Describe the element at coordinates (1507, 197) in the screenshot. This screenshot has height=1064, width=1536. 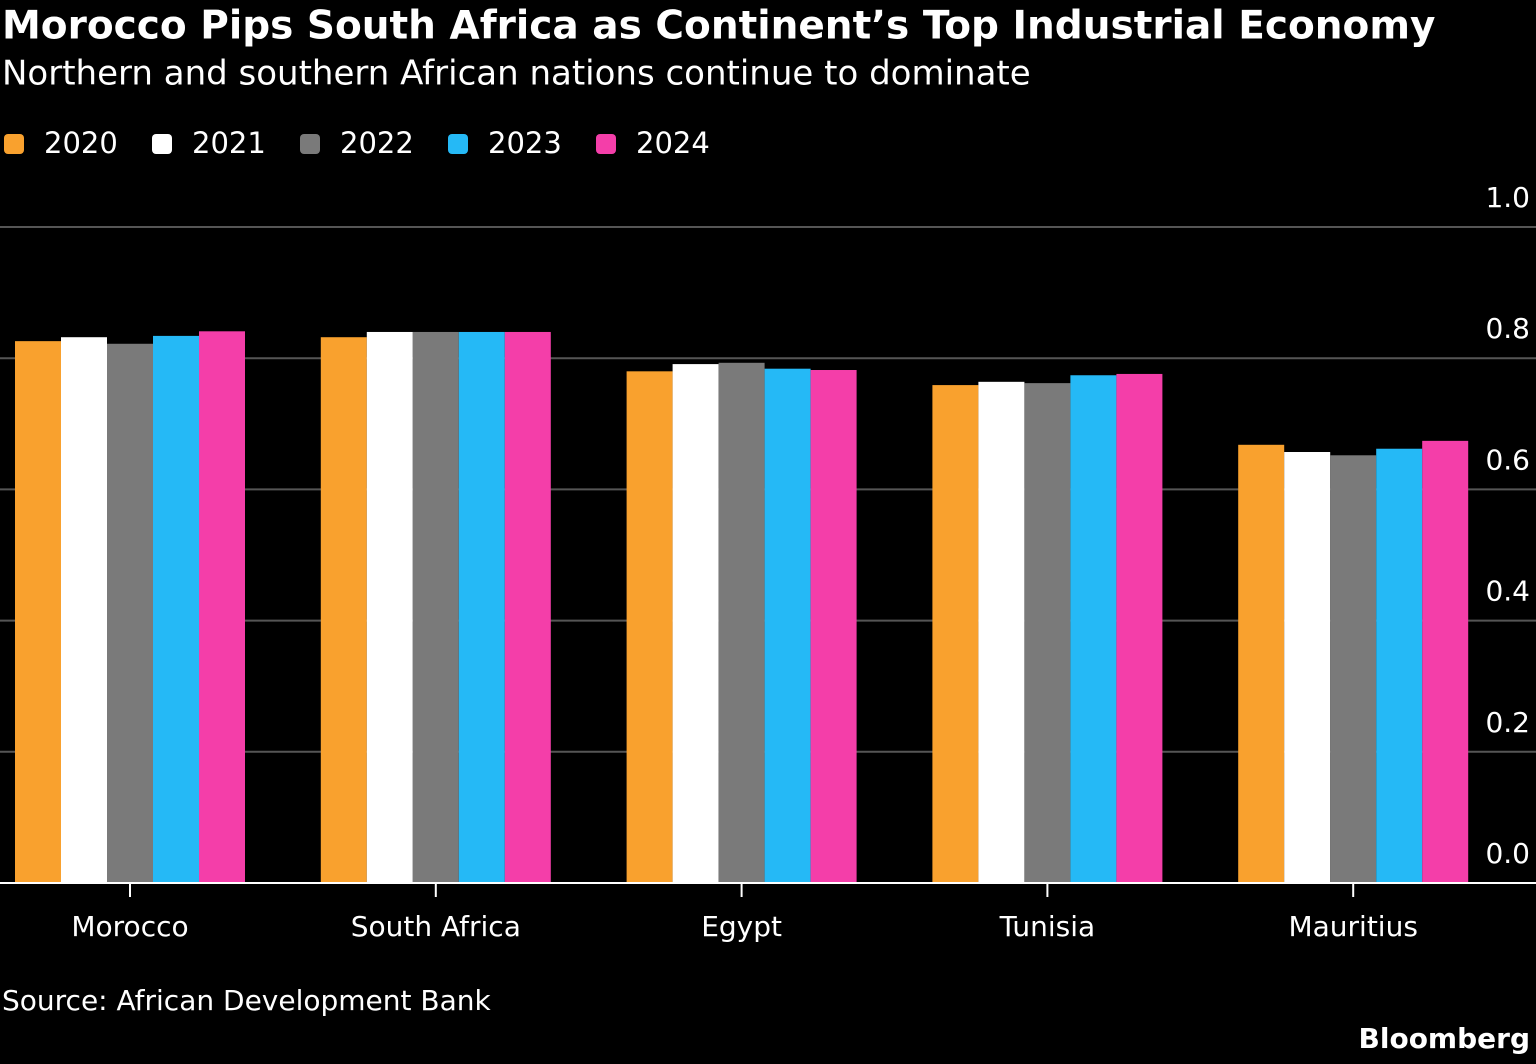
I see `y-tick-label: 1.0` at that location.